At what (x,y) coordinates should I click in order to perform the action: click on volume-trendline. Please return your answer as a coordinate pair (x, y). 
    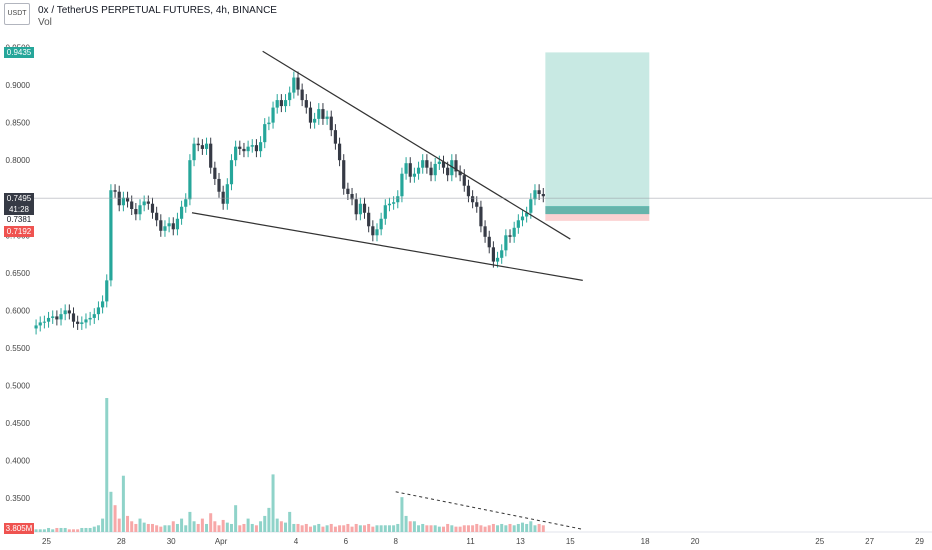
    Looking at the image, I should click on (489, 510).